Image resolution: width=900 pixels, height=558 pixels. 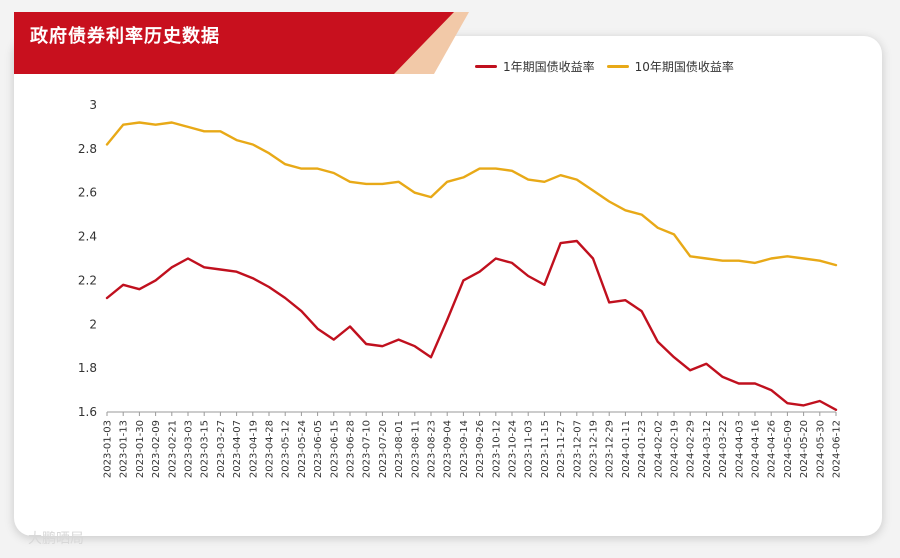 I want to click on x-tick-label: 2024-02-29, so click(x=691, y=449).